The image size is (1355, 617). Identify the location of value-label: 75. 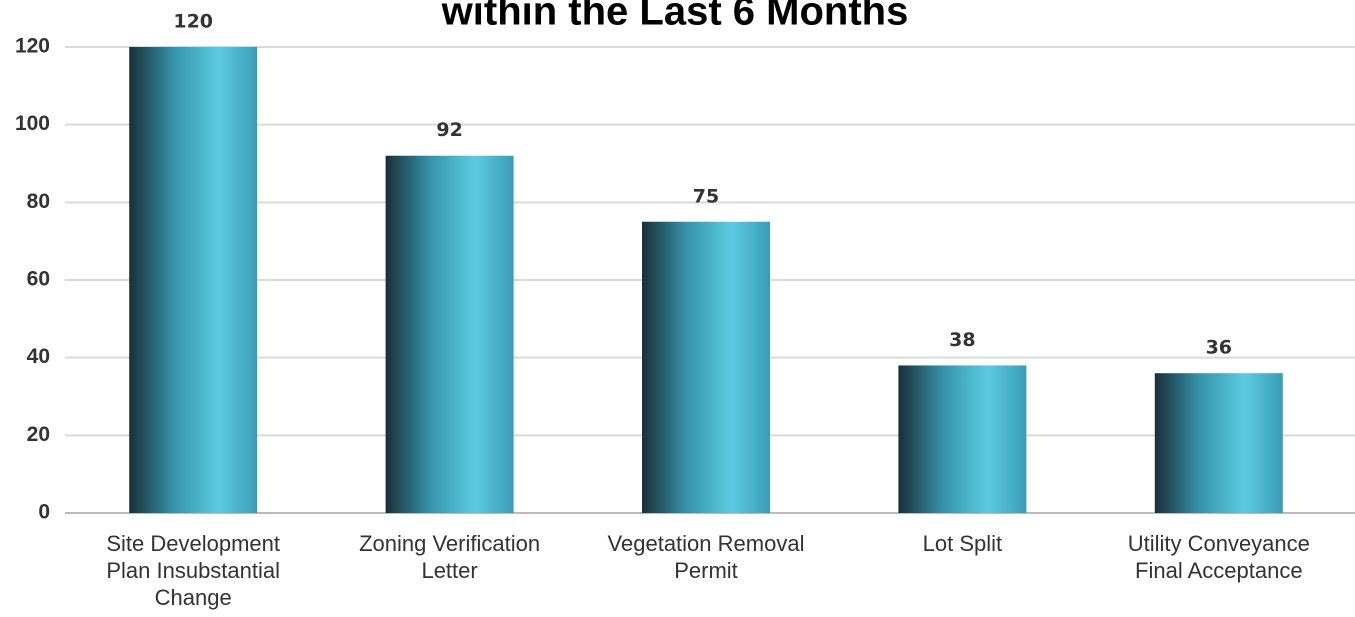
(706, 196).